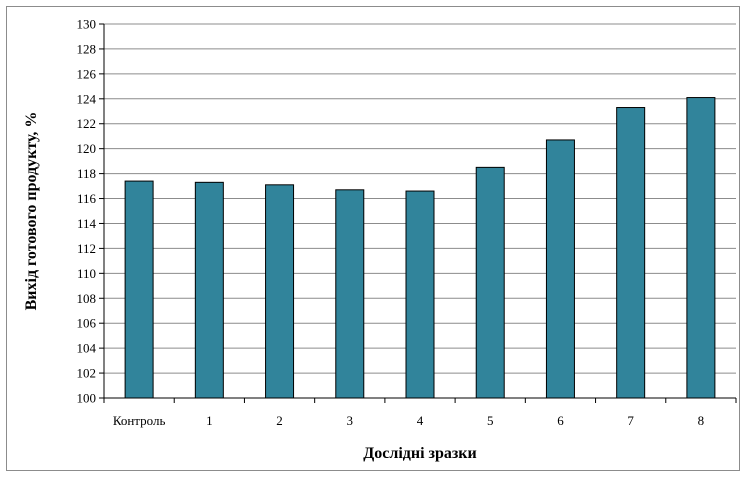  What do you see at coordinates (87, 348) in the screenshot?
I see `y-tick-label: 104` at bounding box center [87, 348].